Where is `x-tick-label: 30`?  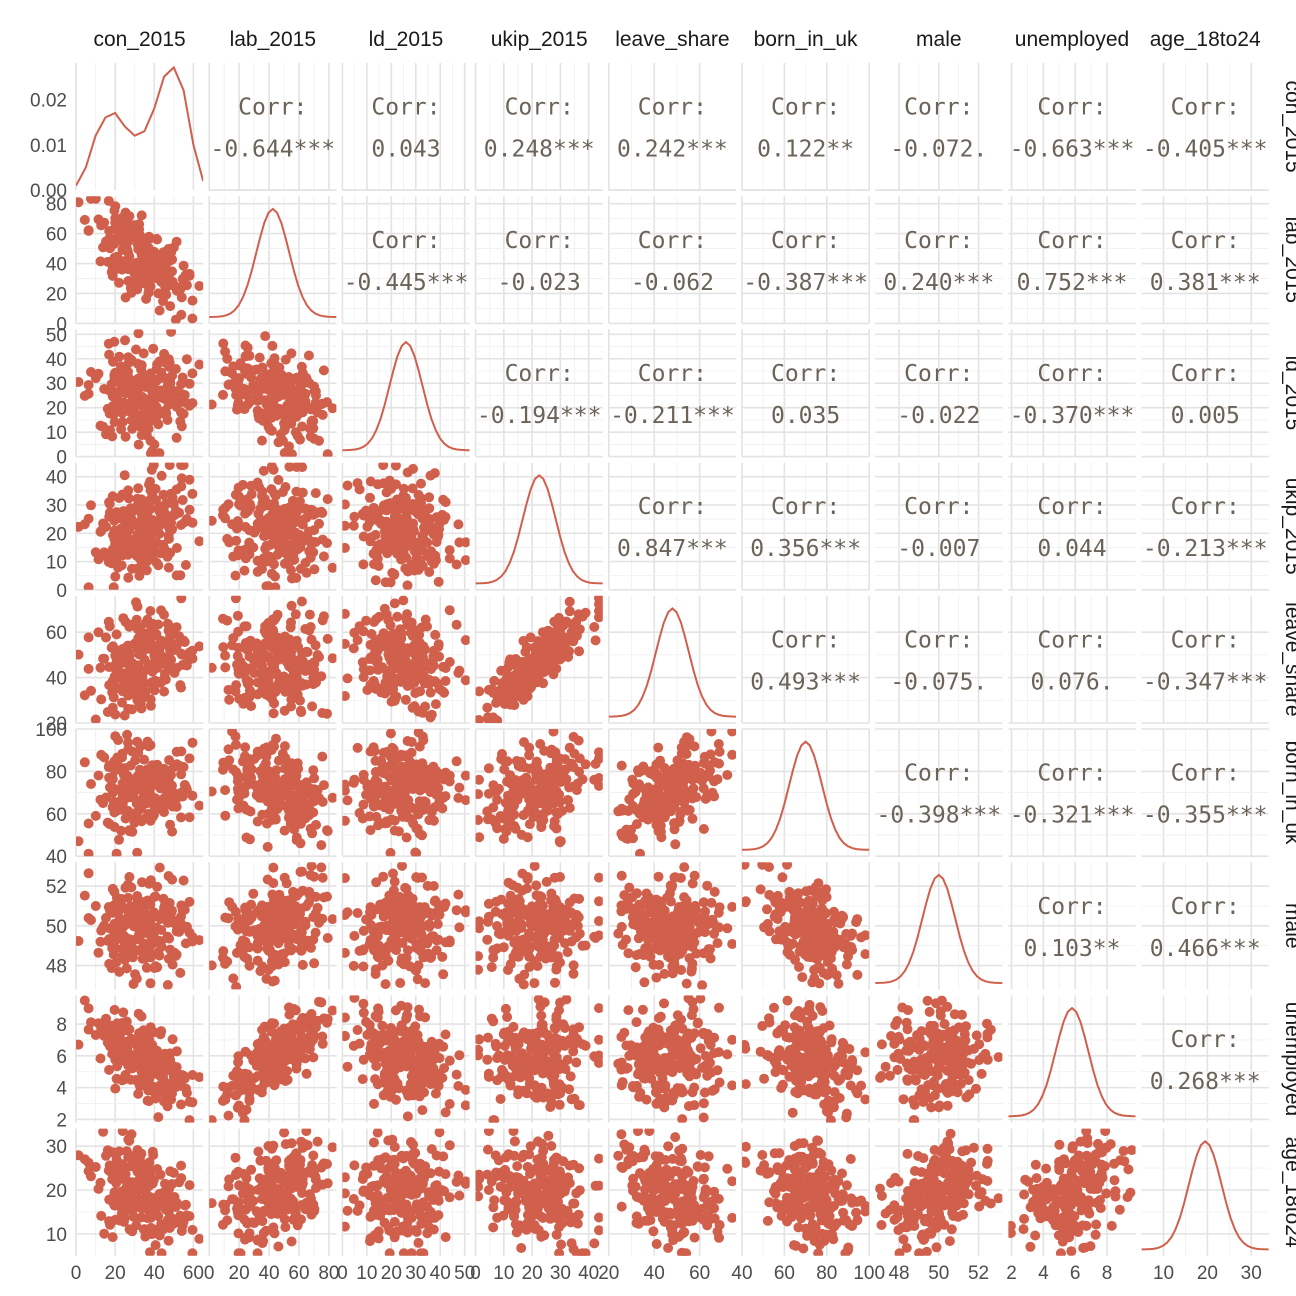 x-tick-label: 30 is located at coordinates (560, 1273).